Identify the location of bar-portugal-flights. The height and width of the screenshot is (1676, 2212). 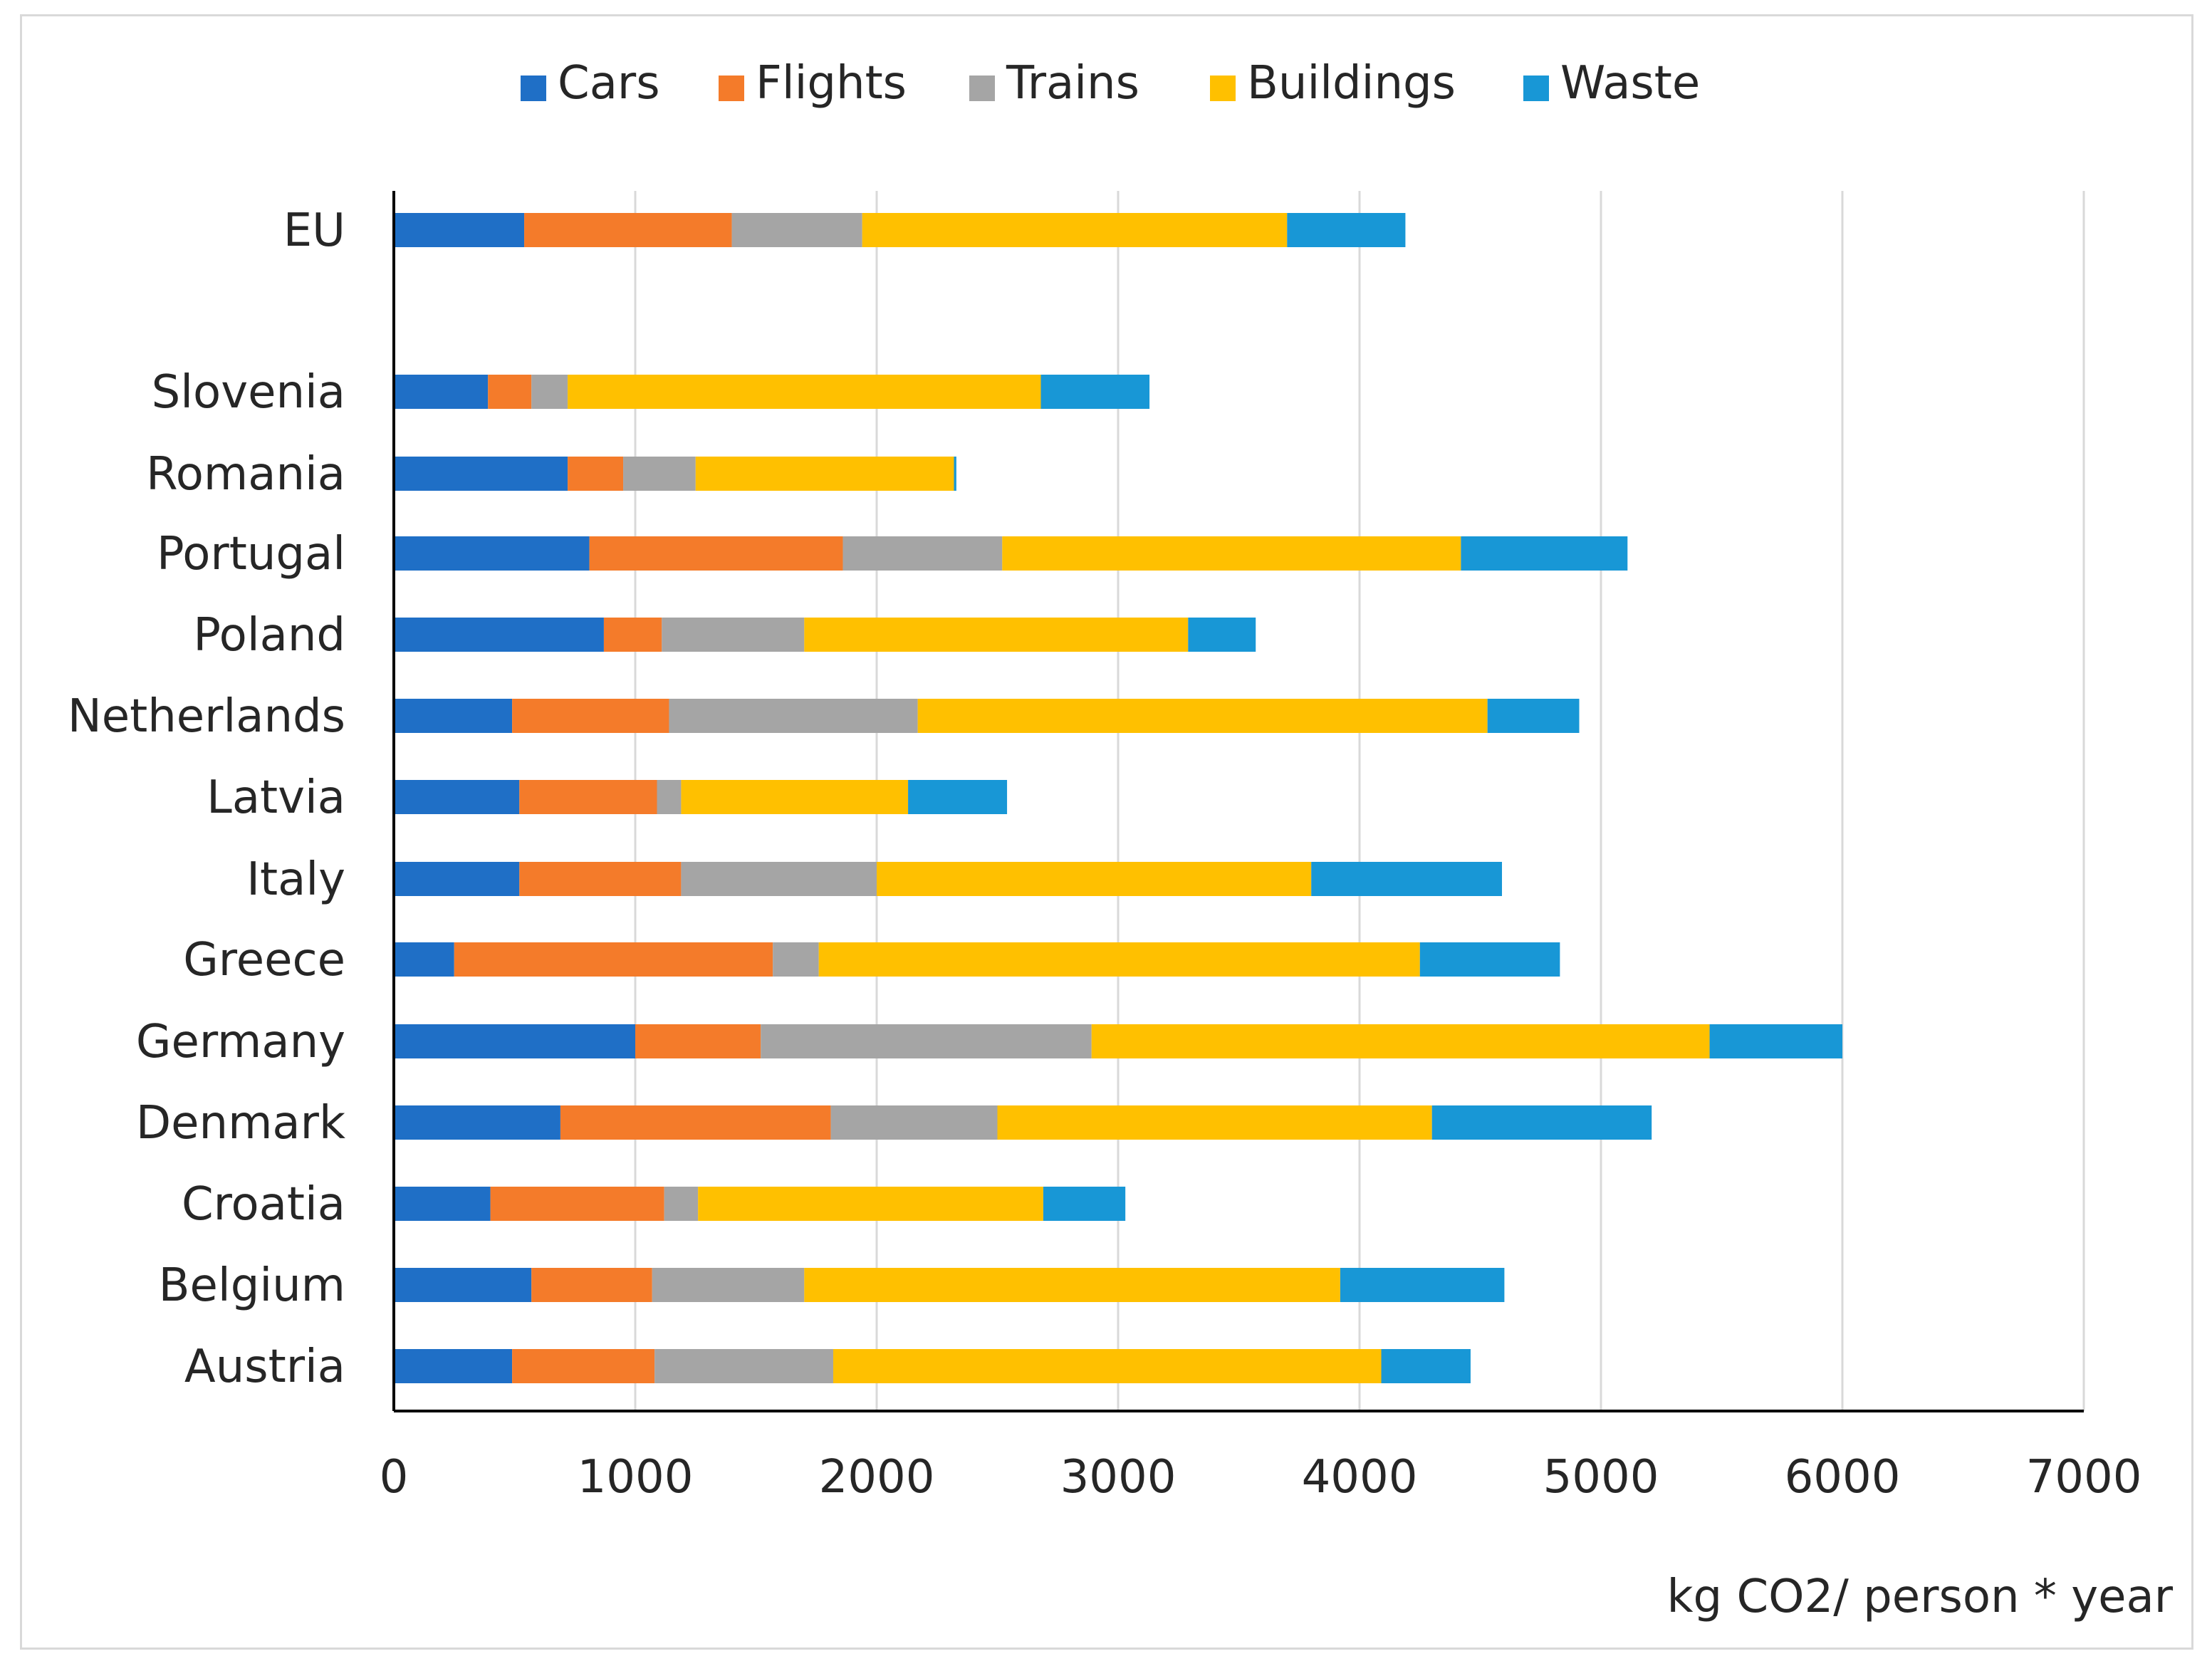
(716, 553).